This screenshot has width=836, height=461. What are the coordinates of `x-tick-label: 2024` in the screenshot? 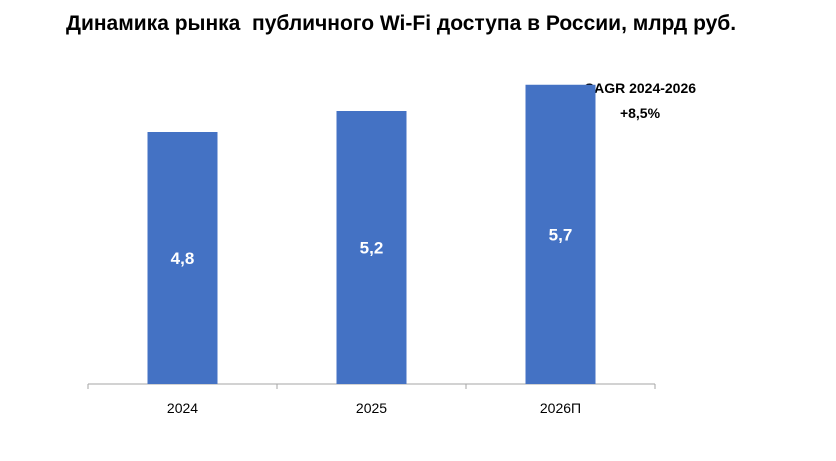 It's located at (182, 408).